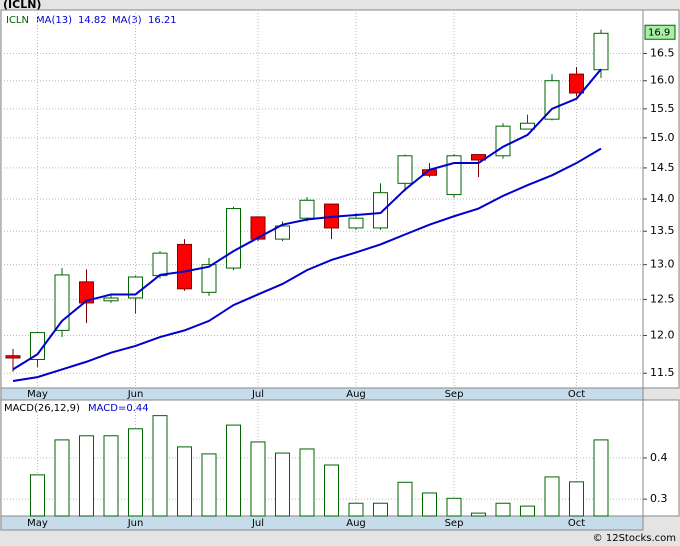 This screenshot has width=680, height=546. What do you see at coordinates (22, 5) in the screenshot?
I see `chart-title: (ICLN)` at bounding box center [22, 5].